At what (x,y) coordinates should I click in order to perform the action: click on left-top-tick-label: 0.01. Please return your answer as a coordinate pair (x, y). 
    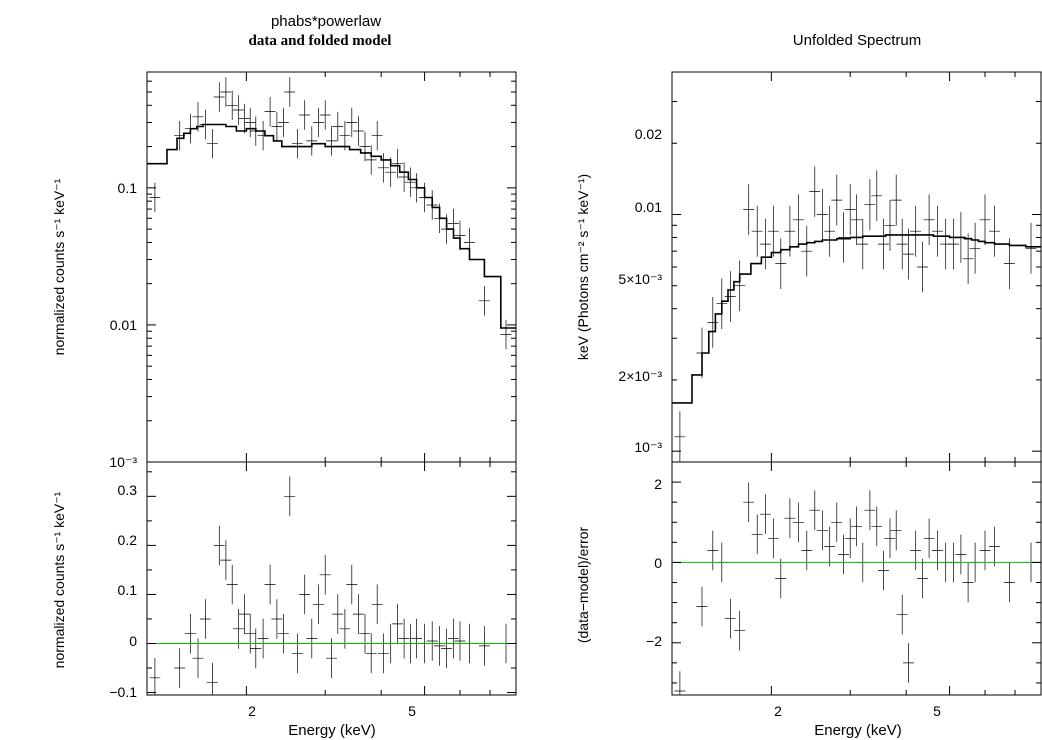
    Looking at the image, I should click on (123, 325).